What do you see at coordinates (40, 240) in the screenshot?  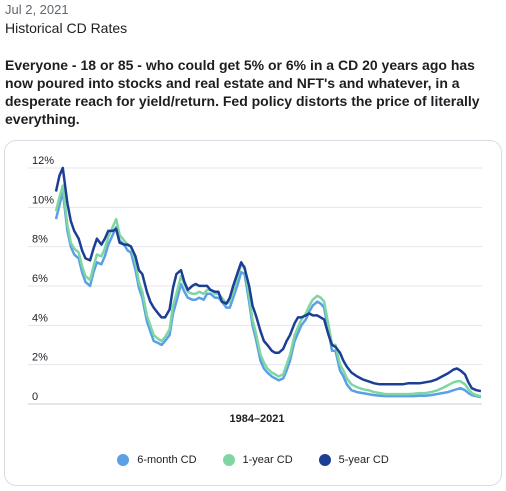 I see `y-tick-label: 8%` at bounding box center [40, 240].